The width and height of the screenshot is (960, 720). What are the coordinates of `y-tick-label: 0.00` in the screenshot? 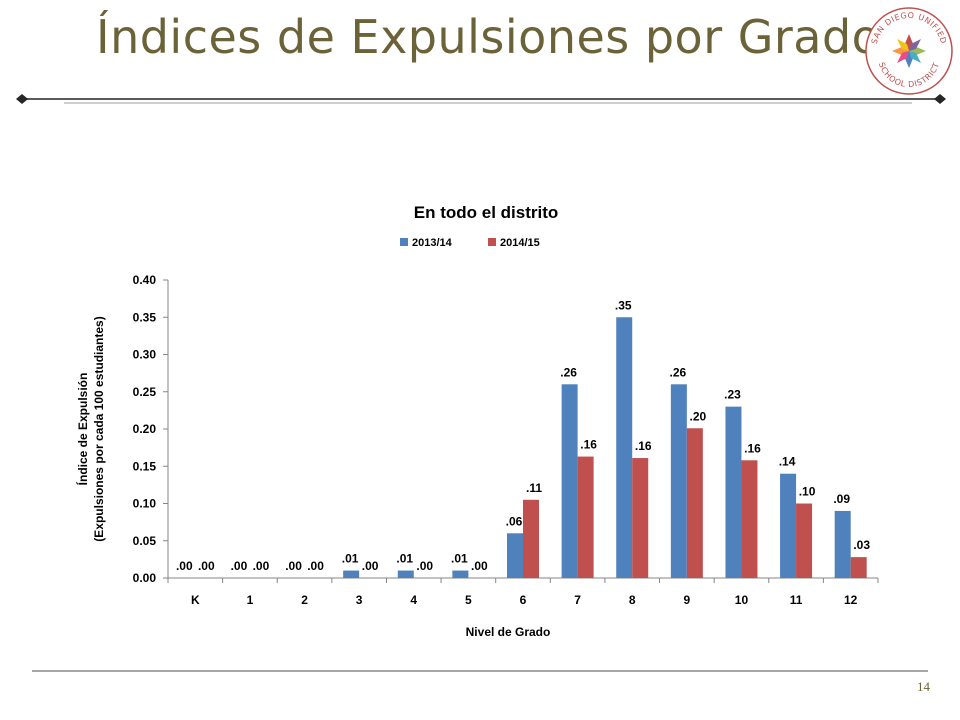 It's located at (145, 578).